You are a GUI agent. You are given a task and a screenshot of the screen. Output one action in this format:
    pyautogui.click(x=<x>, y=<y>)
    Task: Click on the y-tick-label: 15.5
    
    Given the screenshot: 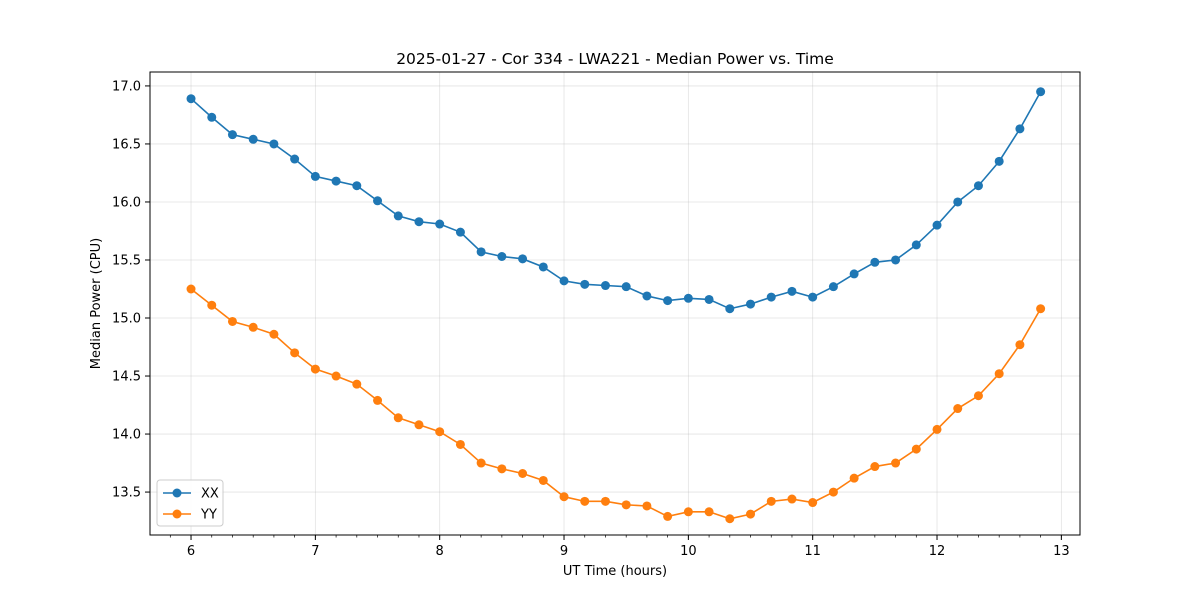 What is the action you would take?
    pyautogui.click(x=126, y=260)
    